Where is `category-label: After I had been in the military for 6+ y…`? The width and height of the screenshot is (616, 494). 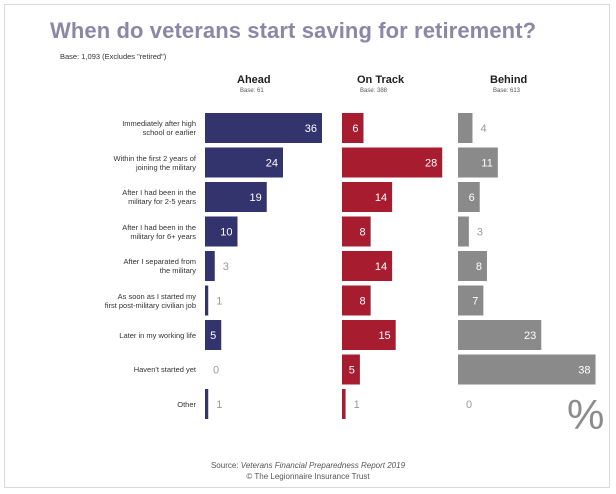
category-label: After I had been in the military for 6+ y… is located at coordinates (159, 231).